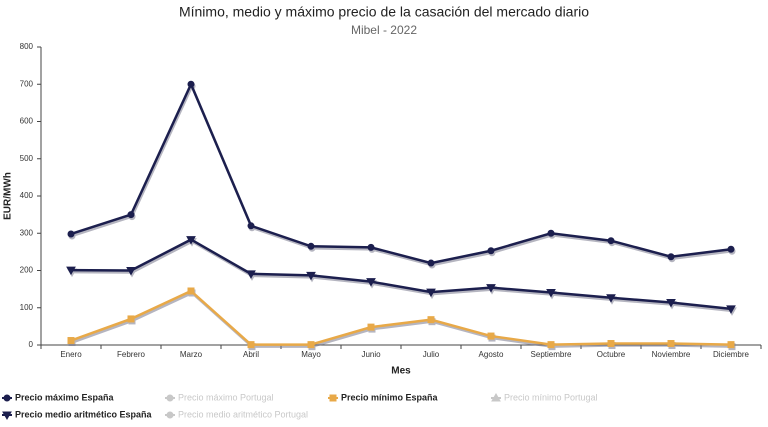  What do you see at coordinates (31, 344) in the screenshot?
I see `y-tick-label: 0` at bounding box center [31, 344].